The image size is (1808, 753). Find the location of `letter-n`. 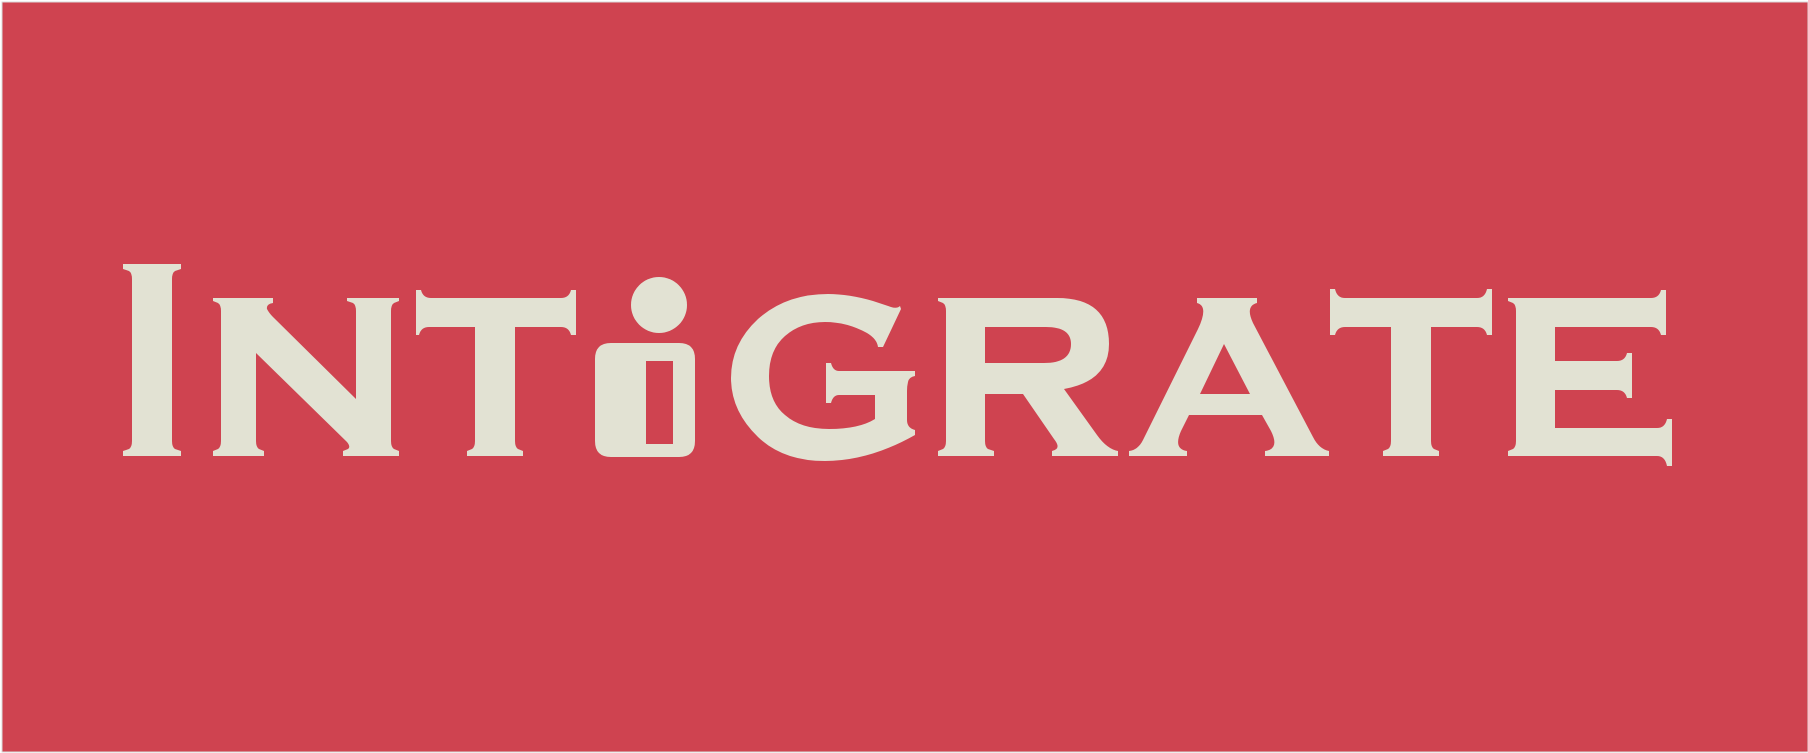

letter-n is located at coordinates (306, 377).